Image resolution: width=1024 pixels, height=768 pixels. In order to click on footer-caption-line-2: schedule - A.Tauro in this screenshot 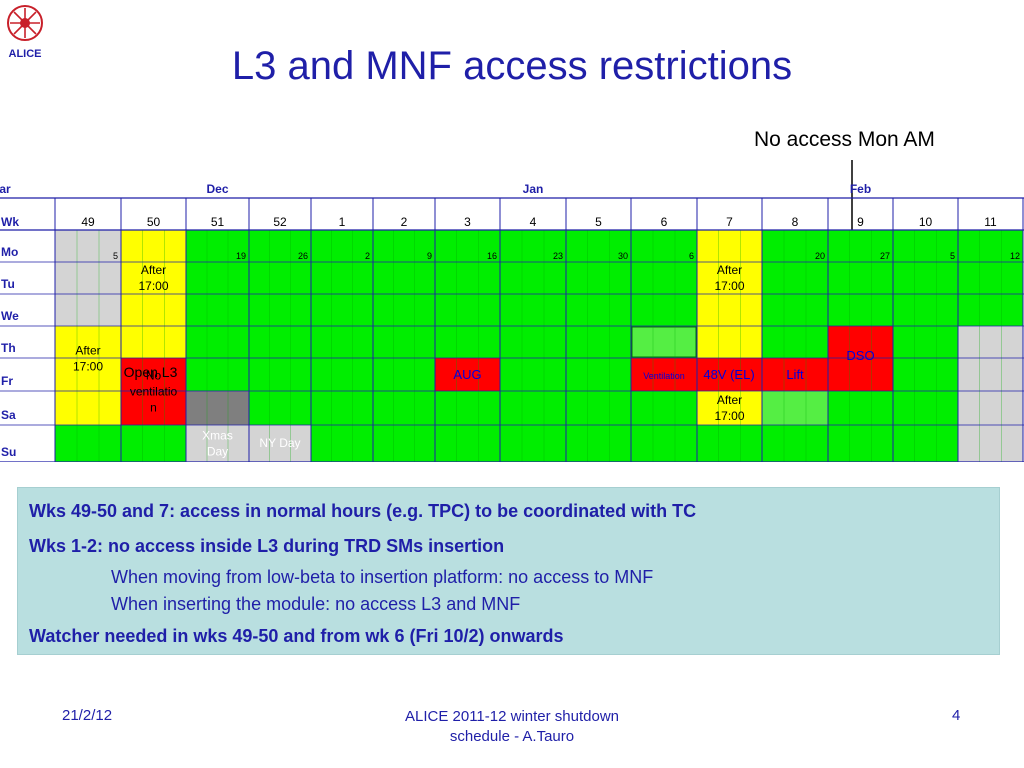, I will do `click(512, 736)`.